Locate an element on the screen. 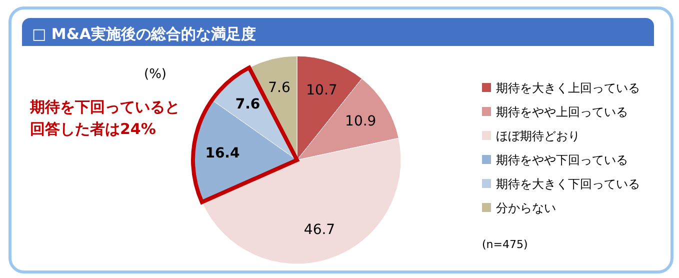  data-label: 16.4 is located at coordinates (222, 154).